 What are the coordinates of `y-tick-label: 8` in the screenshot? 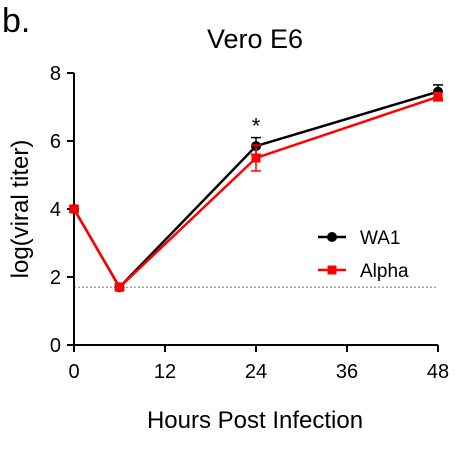 It's located at (55, 74).